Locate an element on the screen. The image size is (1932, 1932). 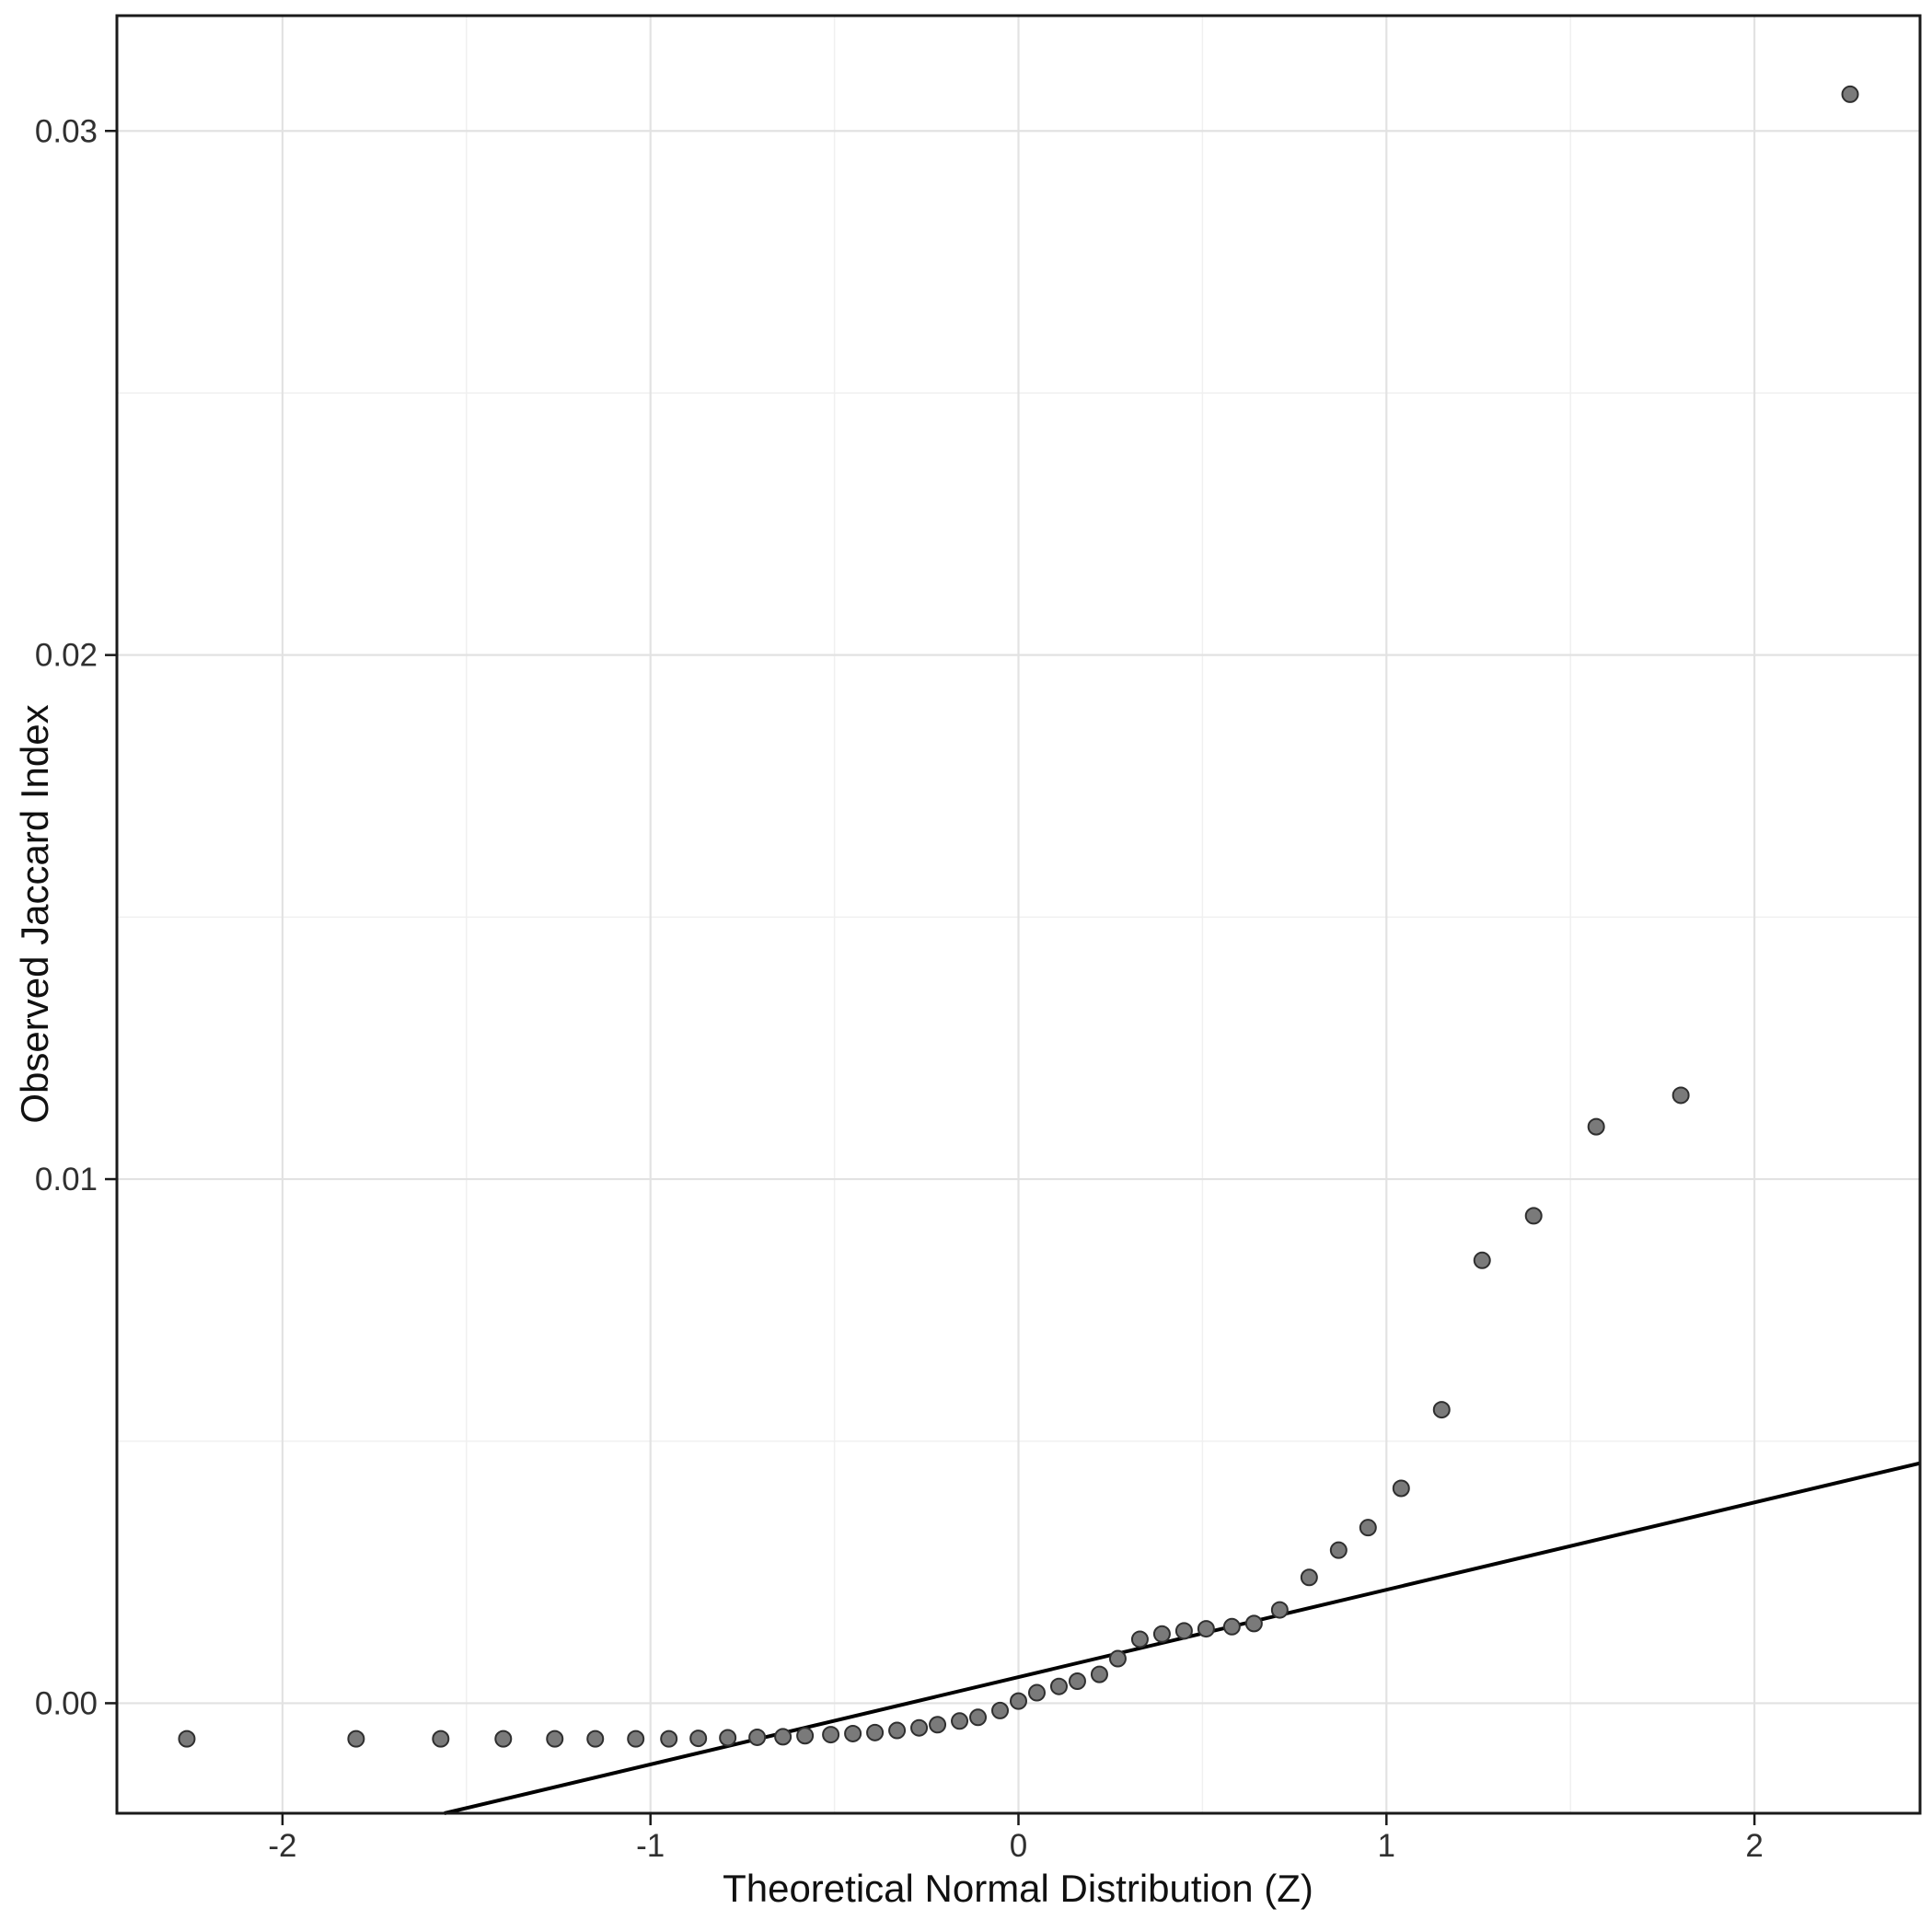
x-tick-label: -2 is located at coordinates (282, 1846).